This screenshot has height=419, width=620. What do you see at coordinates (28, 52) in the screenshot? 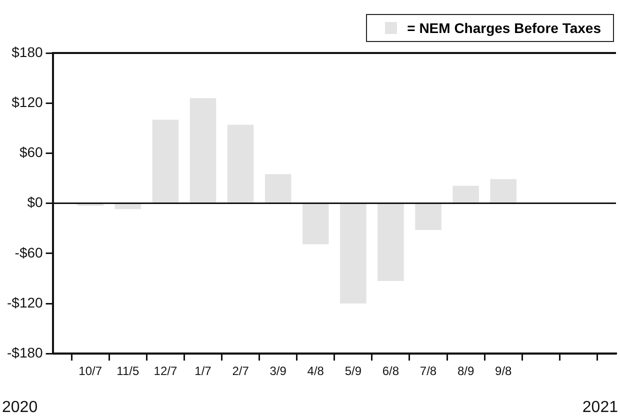
I see `y-tick-label: $180` at bounding box center [28, 52].